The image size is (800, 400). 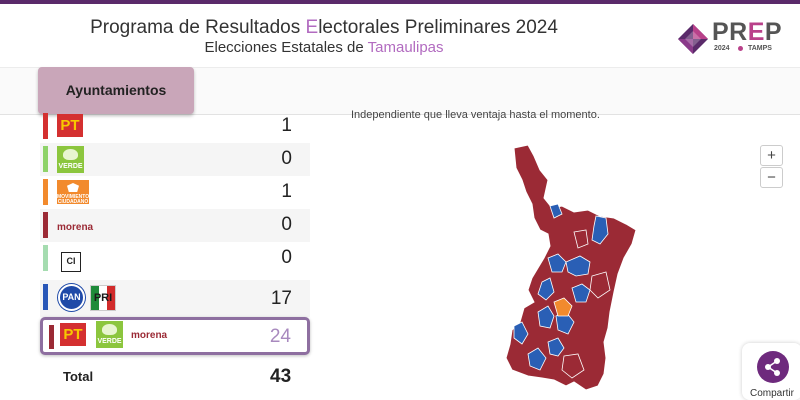 What do you see at coordinates (175, 192) in the screenshot?
I see `party-row-movimiento-ciudadano: MOVIMIENTO CIUDADANO 1` at bounding box center [175, 192].